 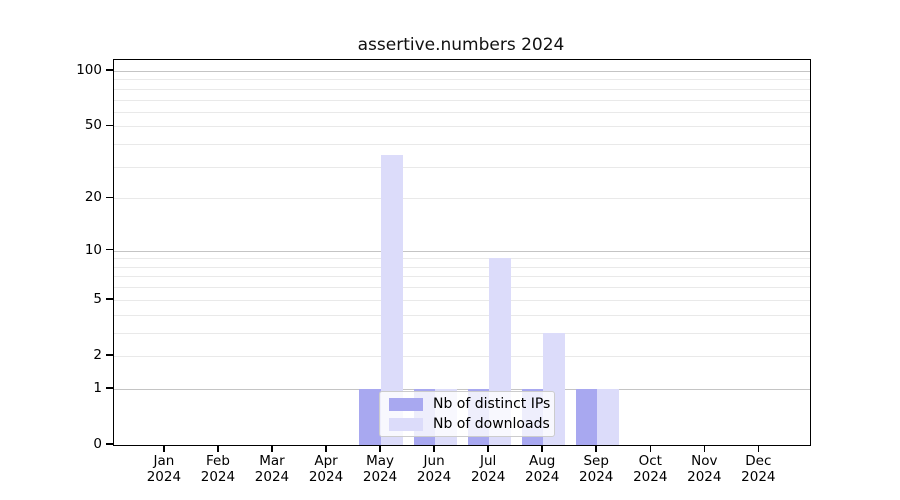 I want to click on y-tick-label-0: 0, so click(x=97, y=444).